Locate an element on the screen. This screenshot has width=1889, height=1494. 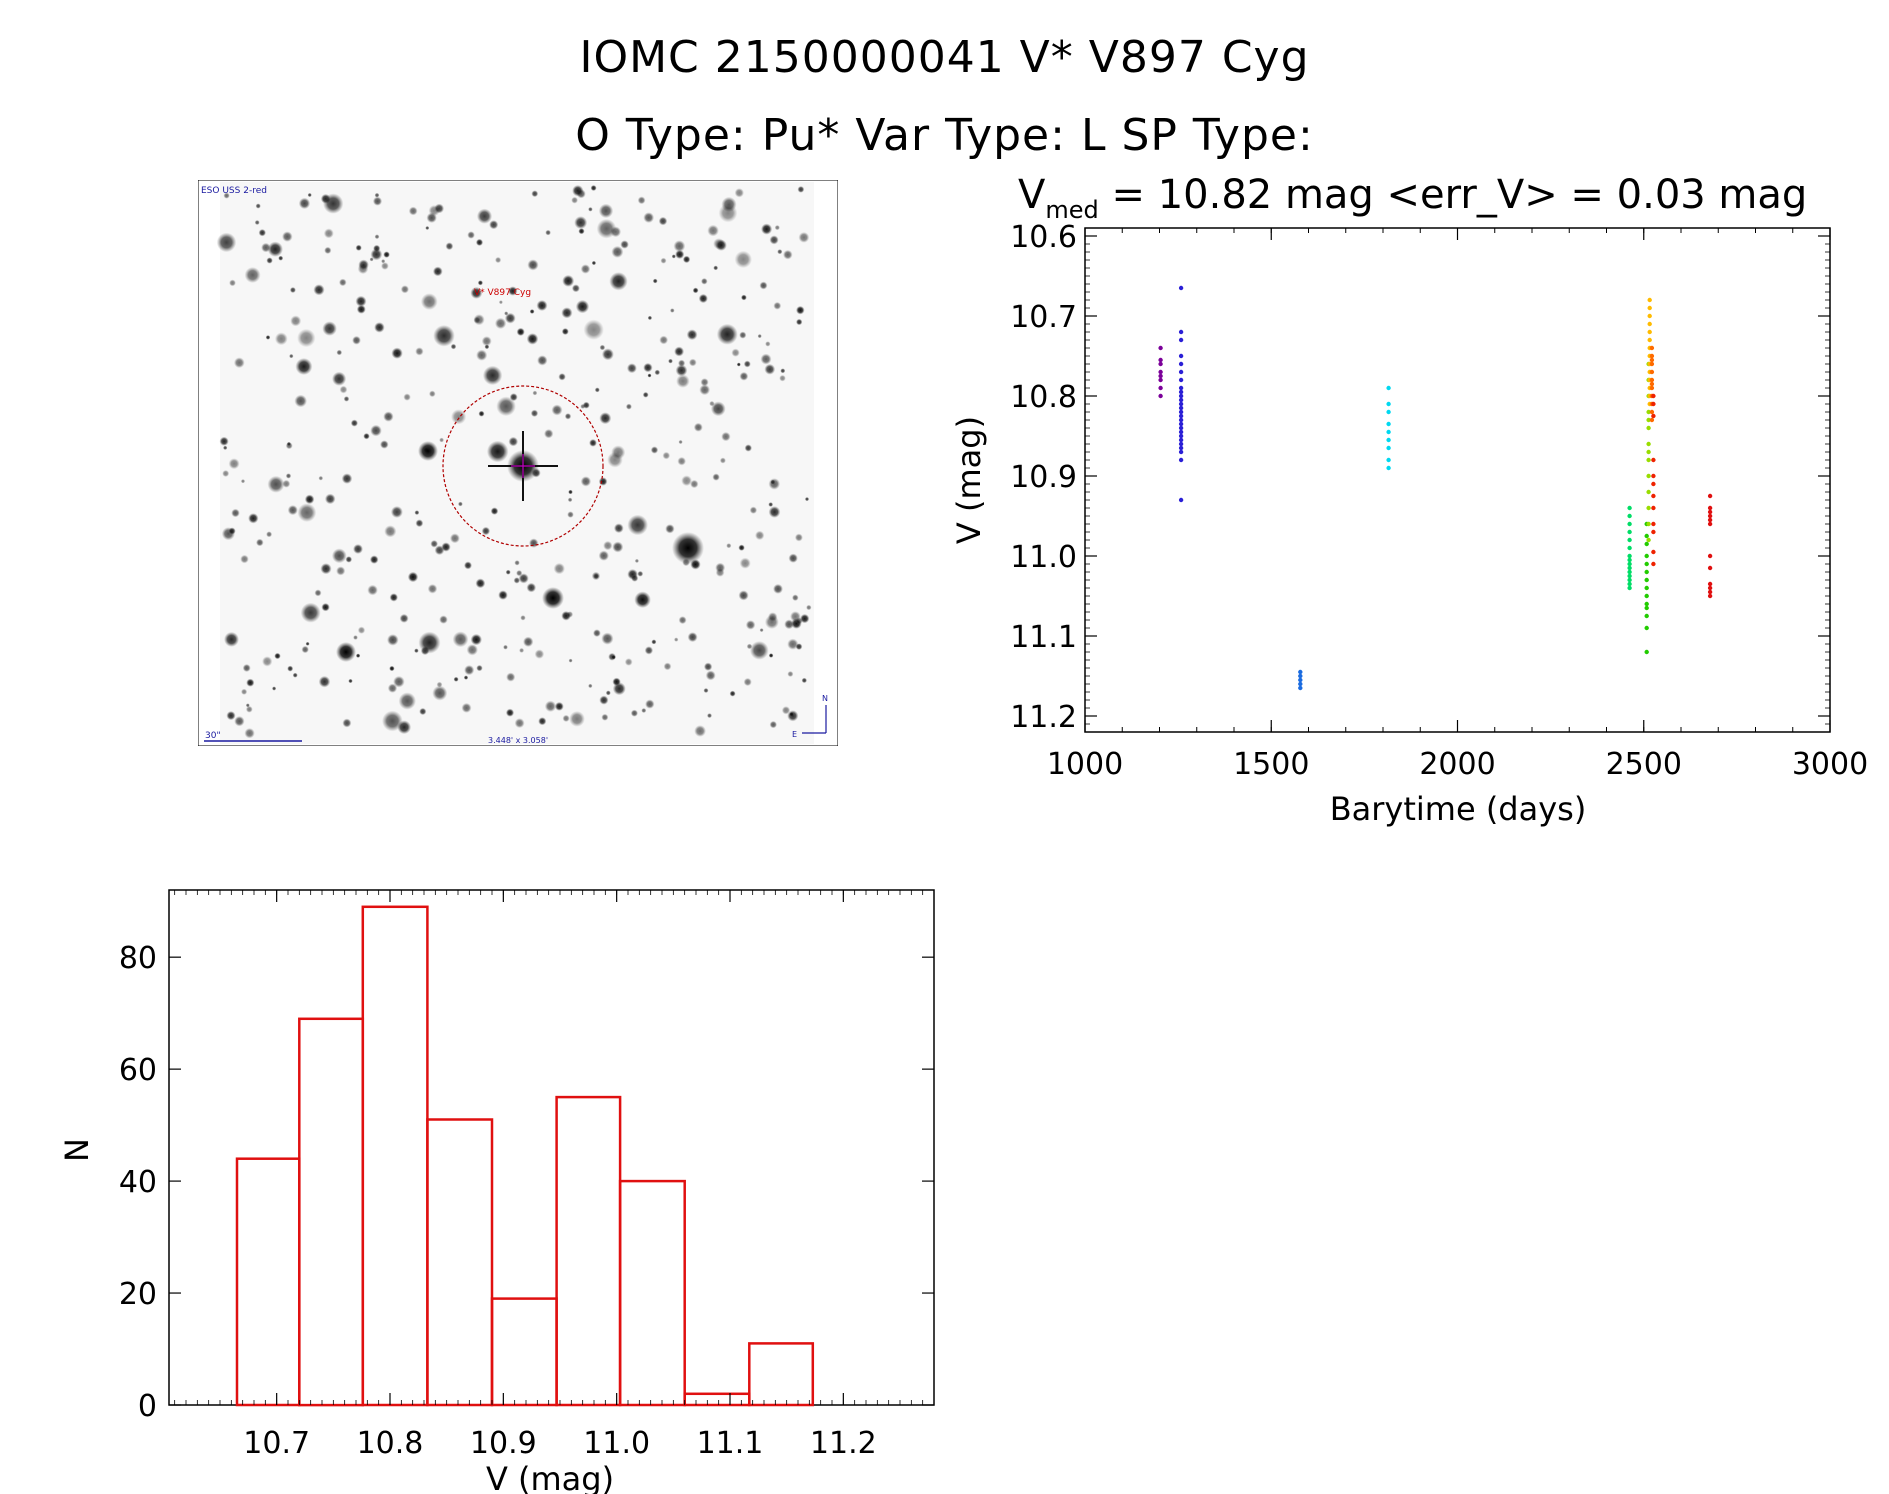
x-tick-label: 10.9 is located at coordinates (503, 1443).